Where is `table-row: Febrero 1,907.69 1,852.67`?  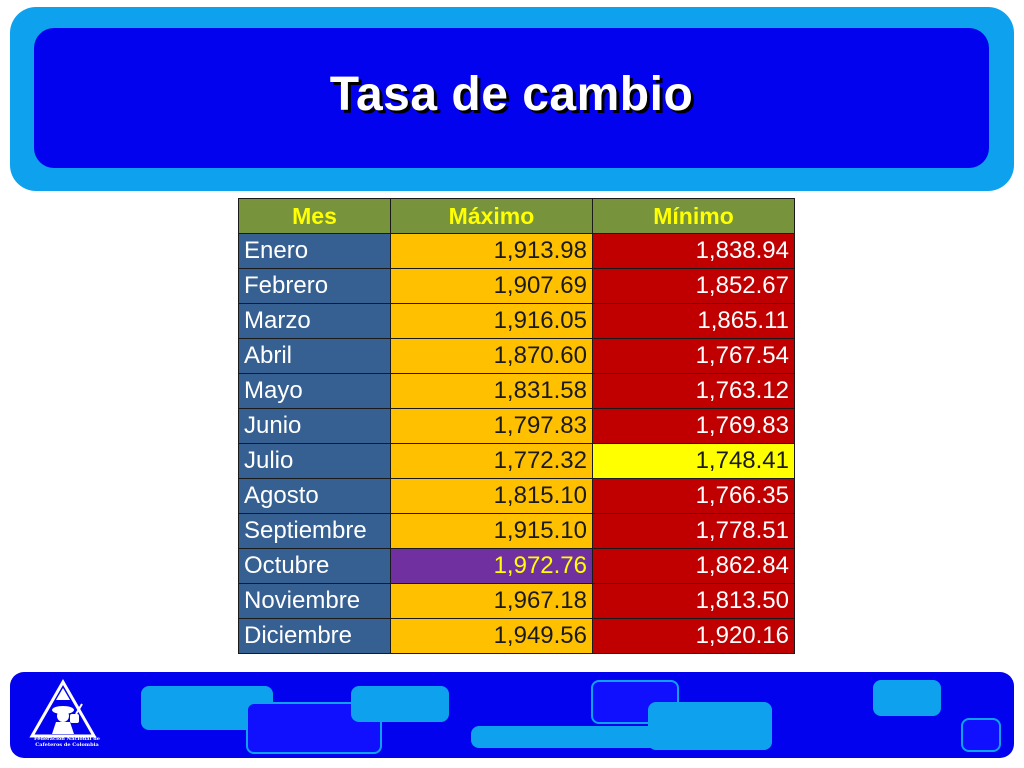 table-row: Febrero 1,907.69 1,852.67 is located at coordinates (516, 286).